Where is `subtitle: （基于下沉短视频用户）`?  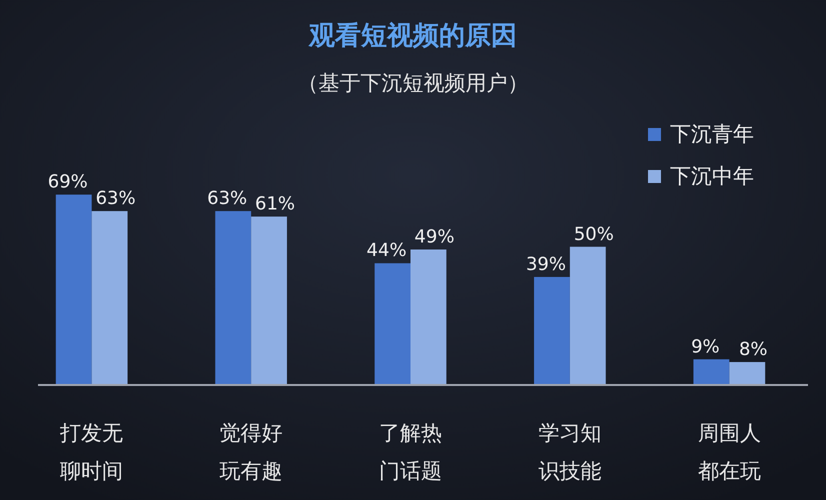
subtitle: （基于下沉短视频用户） is located at coordinates (413, 83).